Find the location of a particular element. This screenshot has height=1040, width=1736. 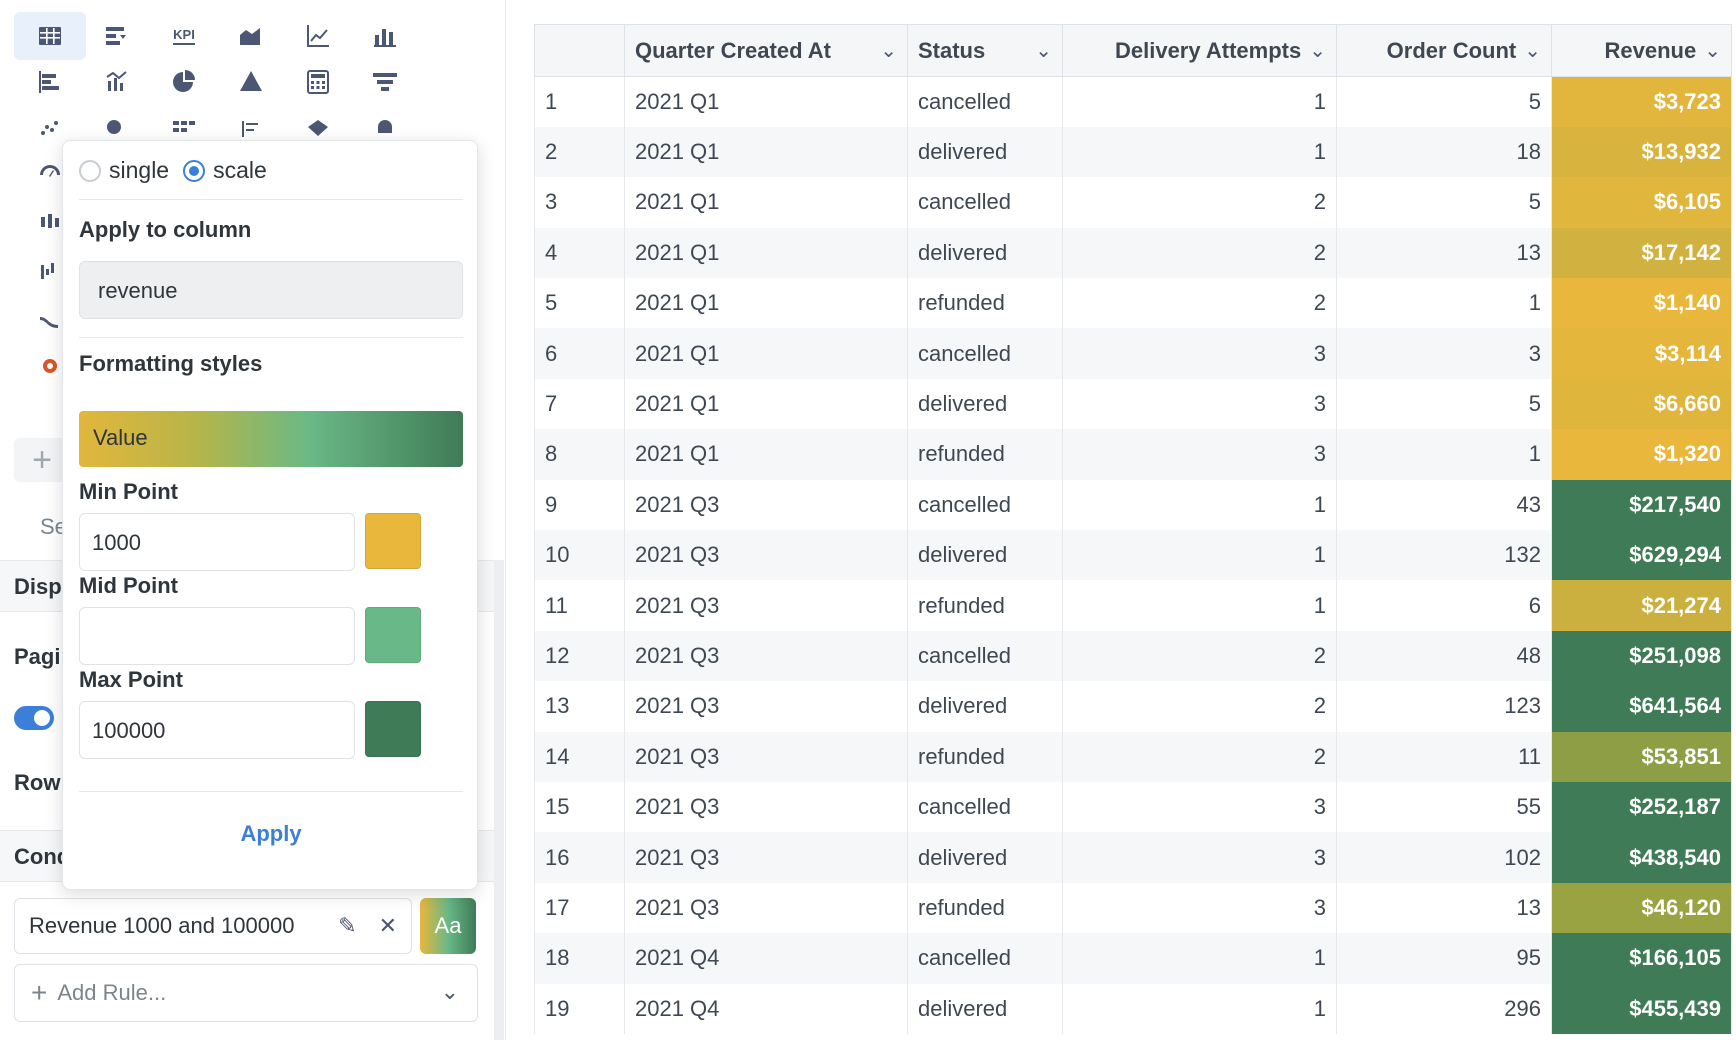

order-count-cell: 11 is located at coordinates (1444, 756).